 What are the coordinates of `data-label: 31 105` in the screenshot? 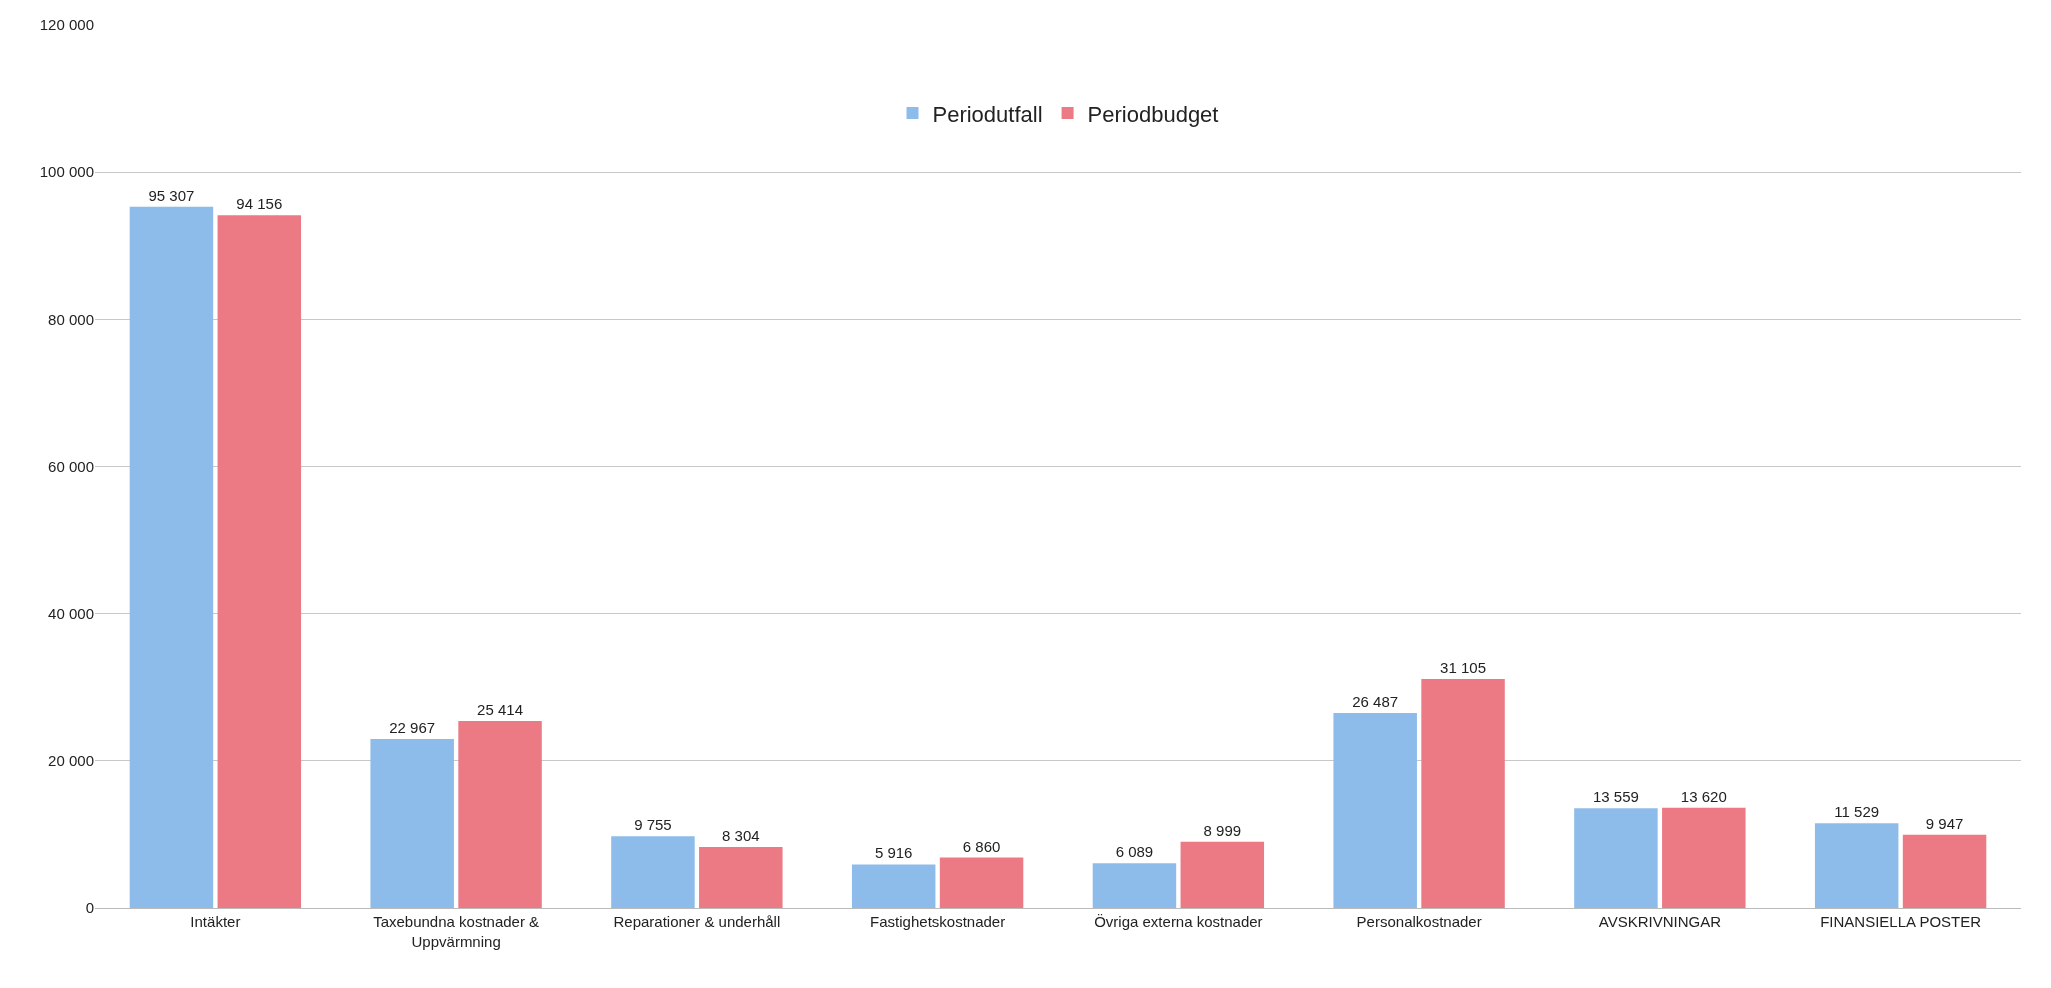 It's located at (1463, 668).